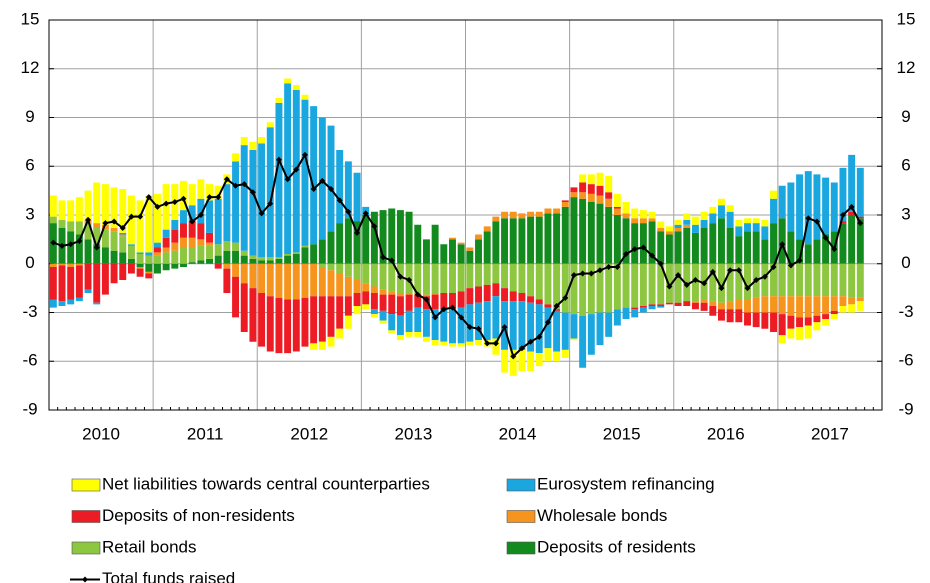  I want to click on legend-marker, so click(85, 579).